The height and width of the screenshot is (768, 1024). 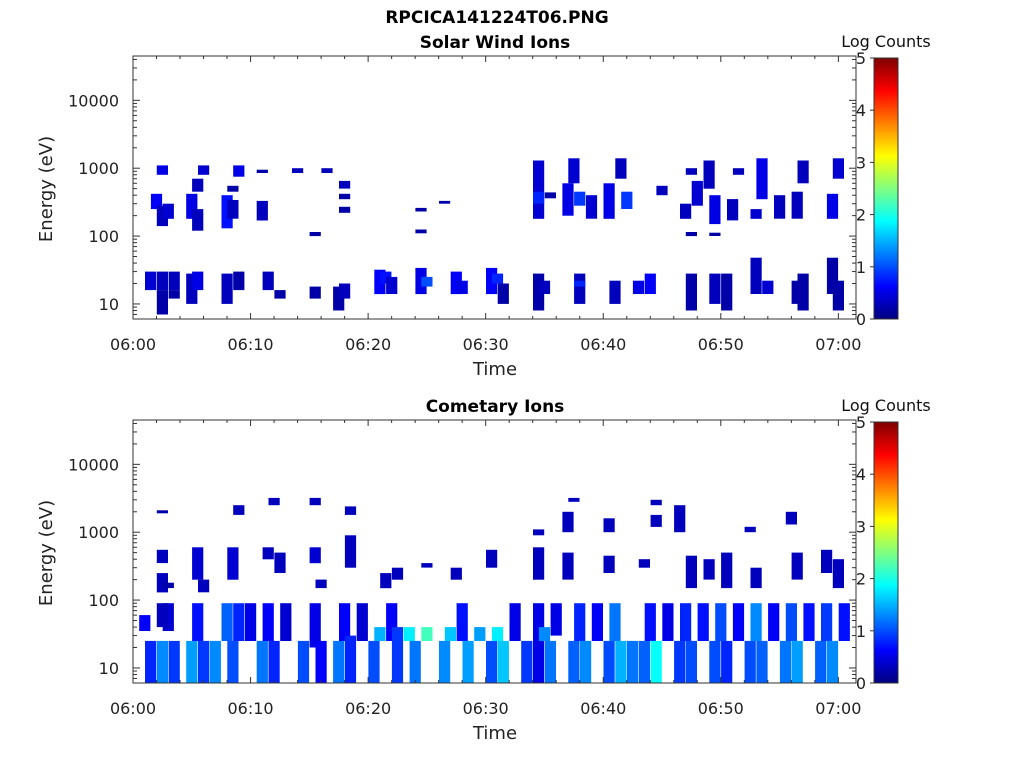 What do you see at coordinates (494, 369) in the screenshot?
I see `x-axis-label: Time` at bounding box center [494, 369].